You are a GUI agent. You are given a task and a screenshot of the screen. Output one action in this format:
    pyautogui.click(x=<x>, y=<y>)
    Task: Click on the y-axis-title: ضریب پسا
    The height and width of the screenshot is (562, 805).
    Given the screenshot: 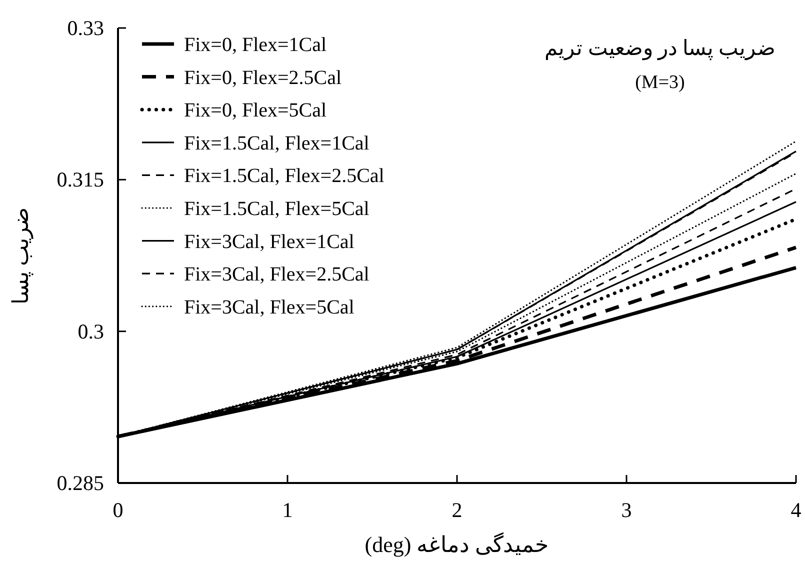 What is the action you would take?
    pyautogui.click(x=21, y=255)
    